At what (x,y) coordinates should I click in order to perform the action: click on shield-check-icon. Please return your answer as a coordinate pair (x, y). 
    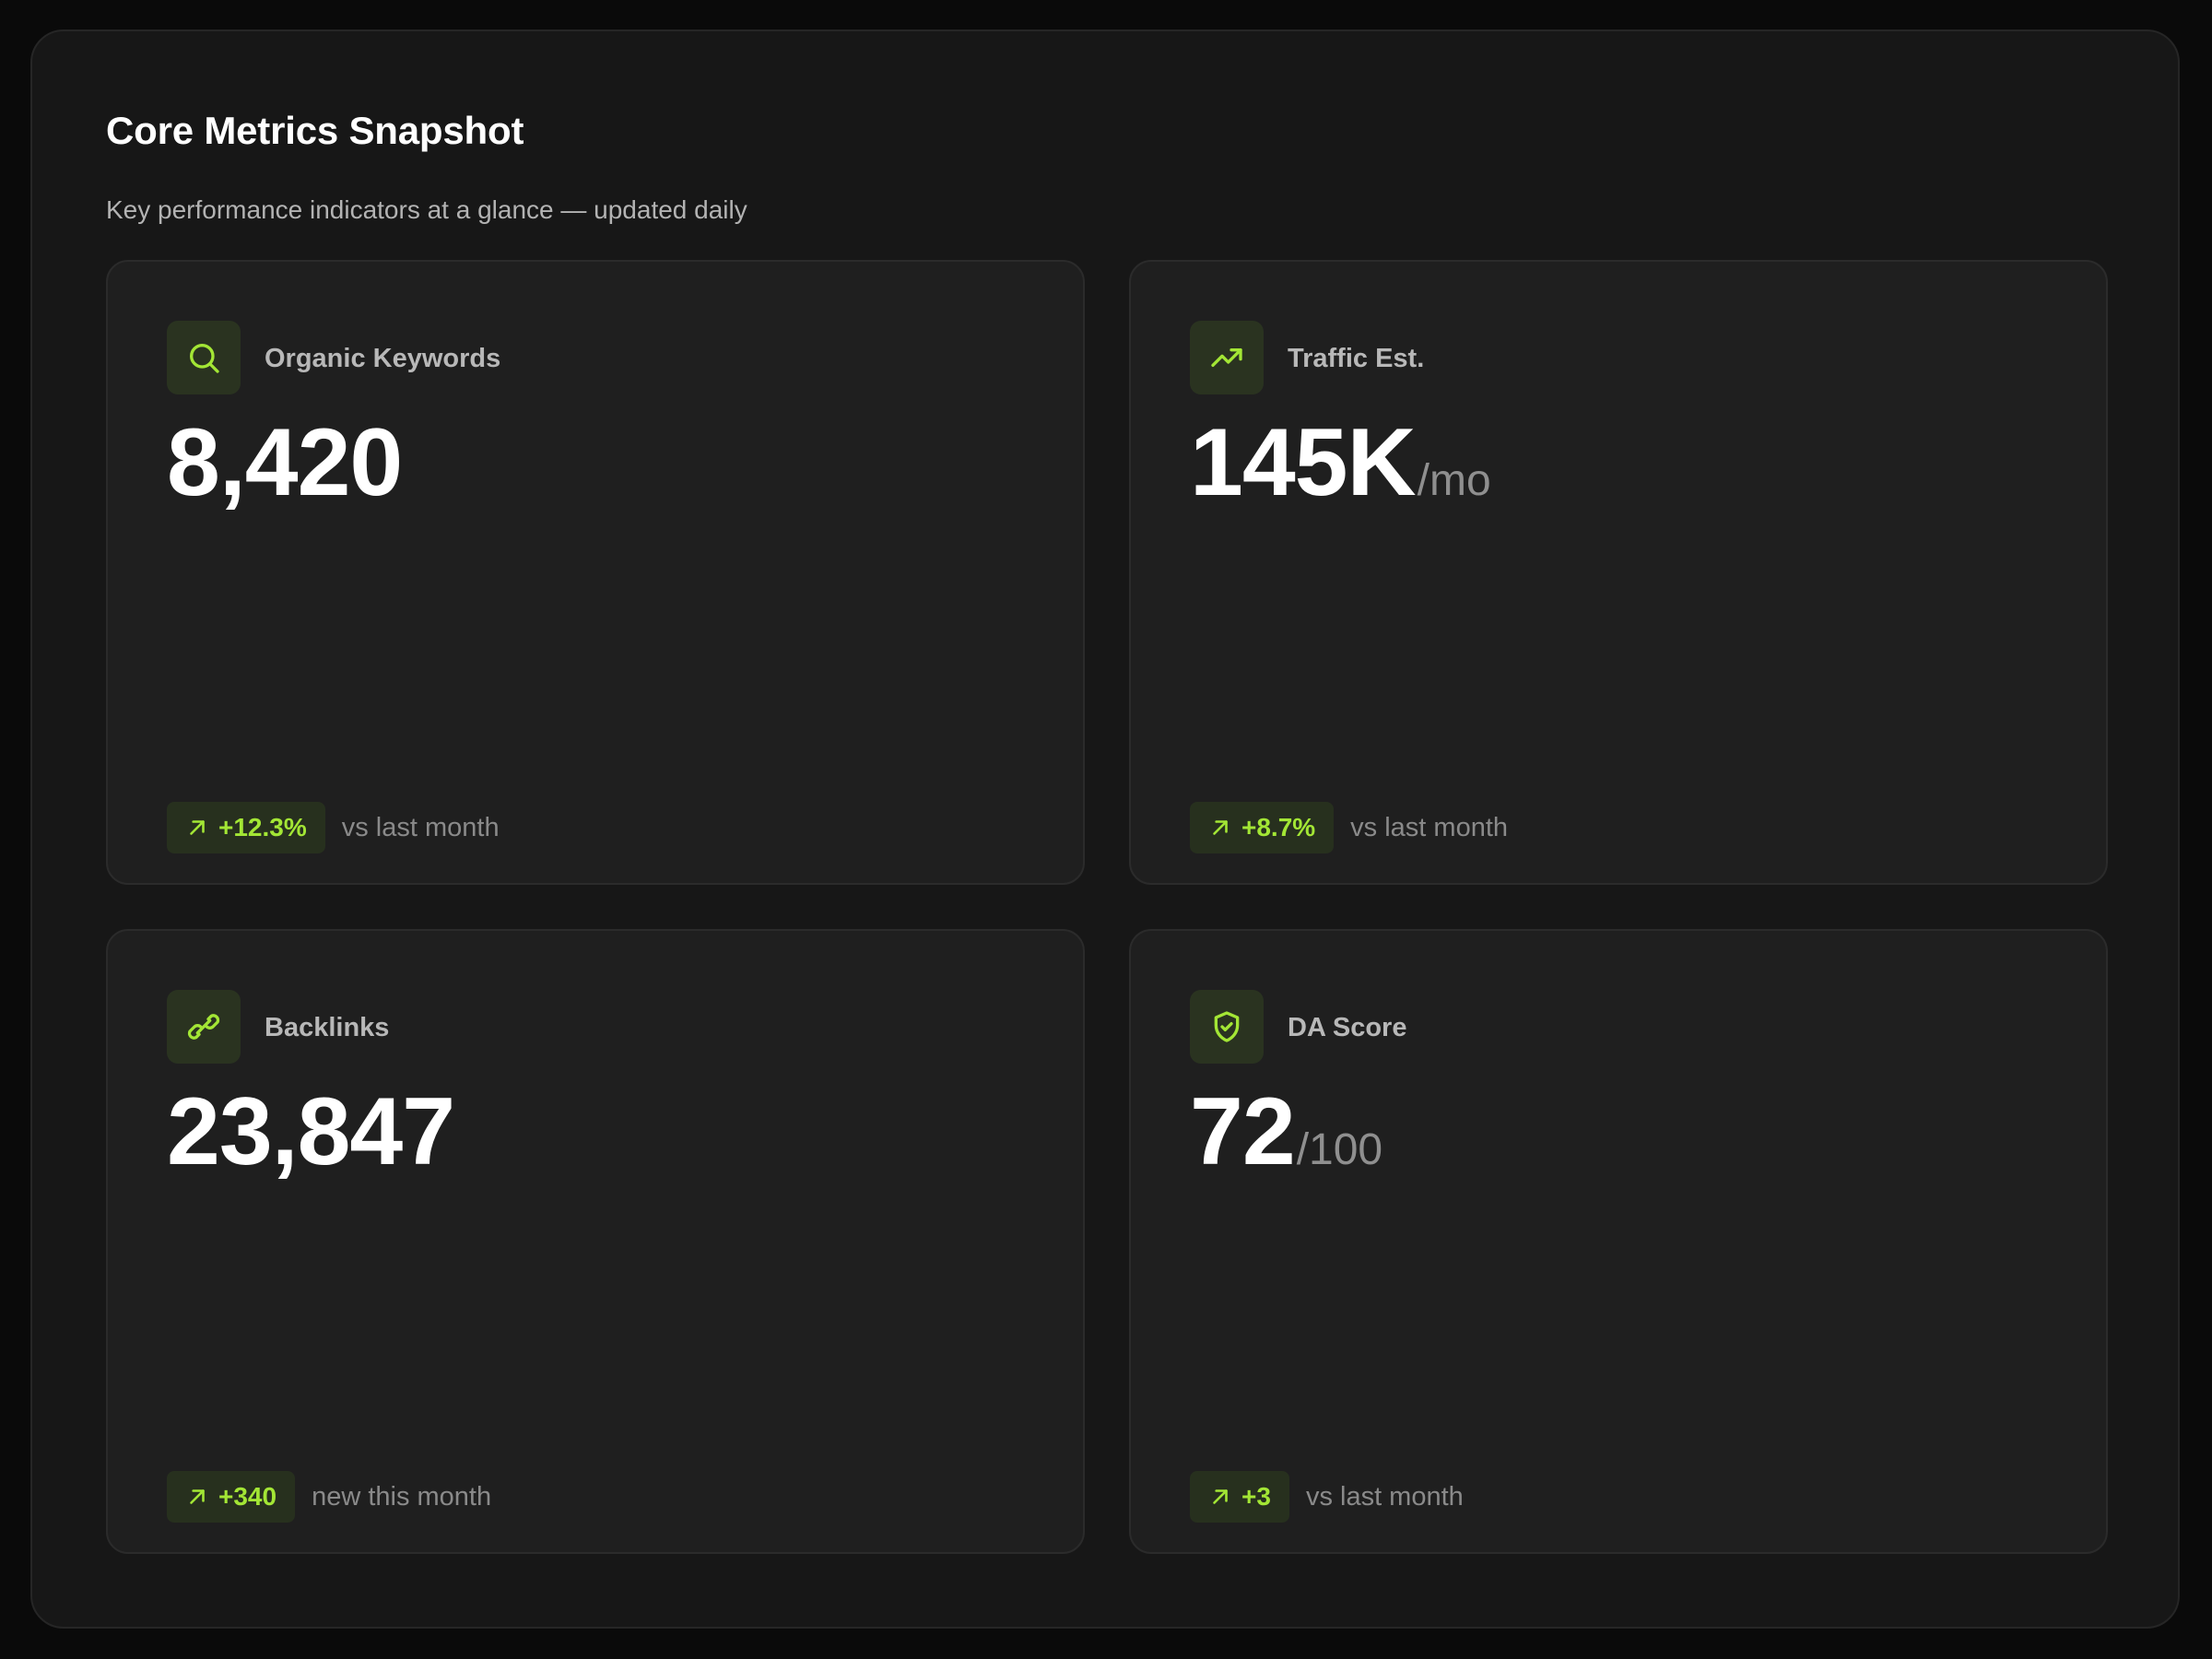
    Looking at the image, I should click on (1227, 1027).